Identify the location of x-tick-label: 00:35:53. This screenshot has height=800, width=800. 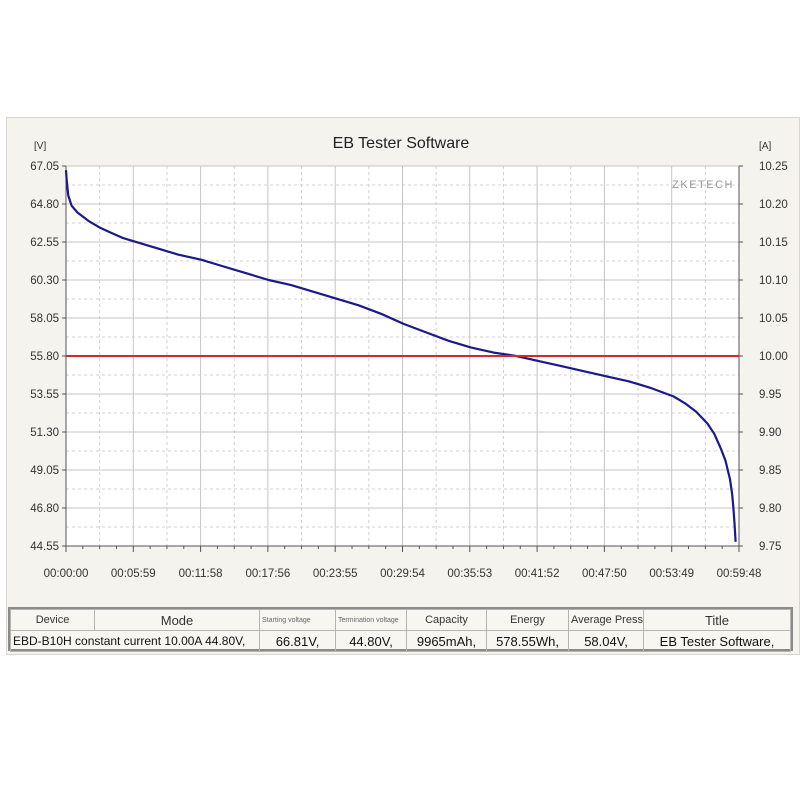
(469, 574).